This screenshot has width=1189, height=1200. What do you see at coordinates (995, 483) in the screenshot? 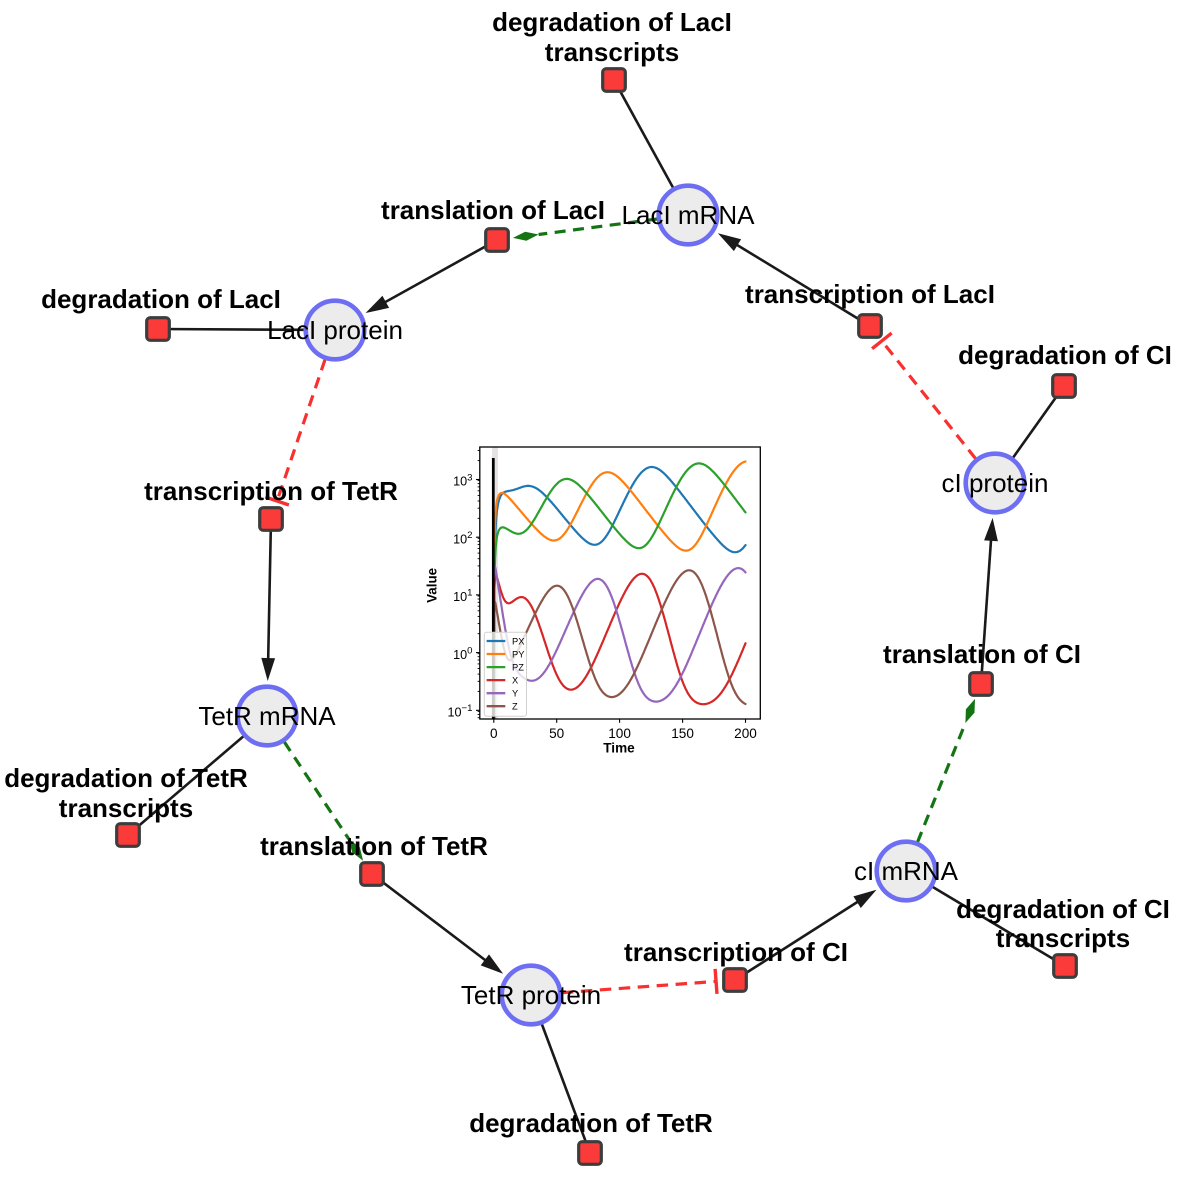
I see `svg-text: cI protein` at bounding box center [995, 483].